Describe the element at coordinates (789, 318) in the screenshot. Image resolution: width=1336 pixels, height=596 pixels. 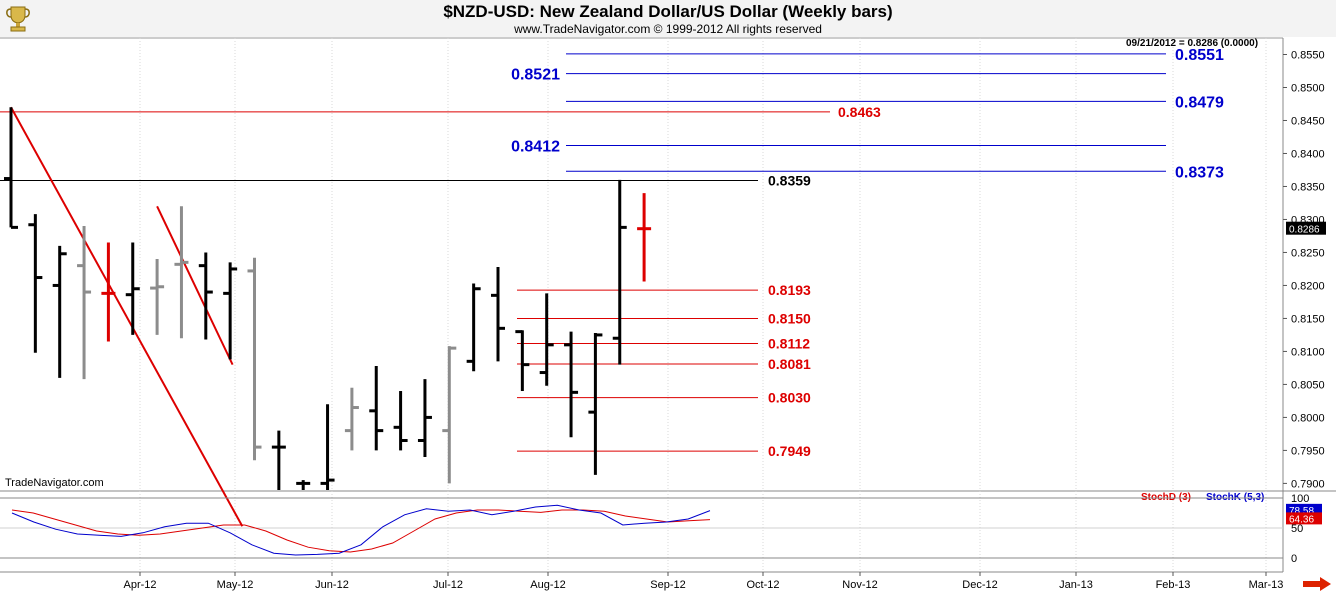
I see `level-label: 0.8150` at that location.